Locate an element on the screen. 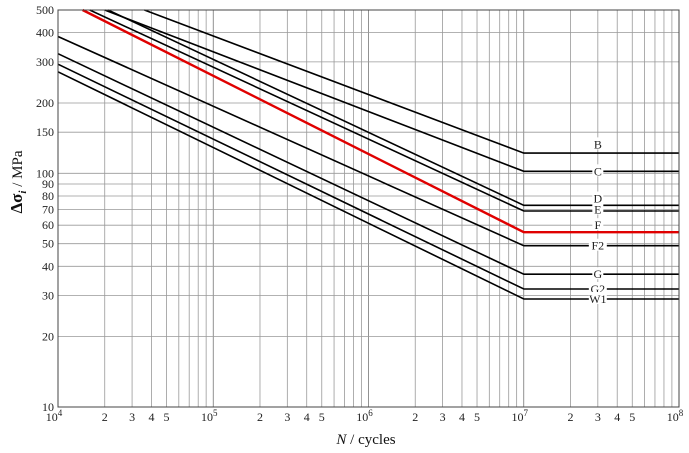 The width and height of the screenshot is (689, 453). y-tick-label: 20 is located at coordinates (48, 337).